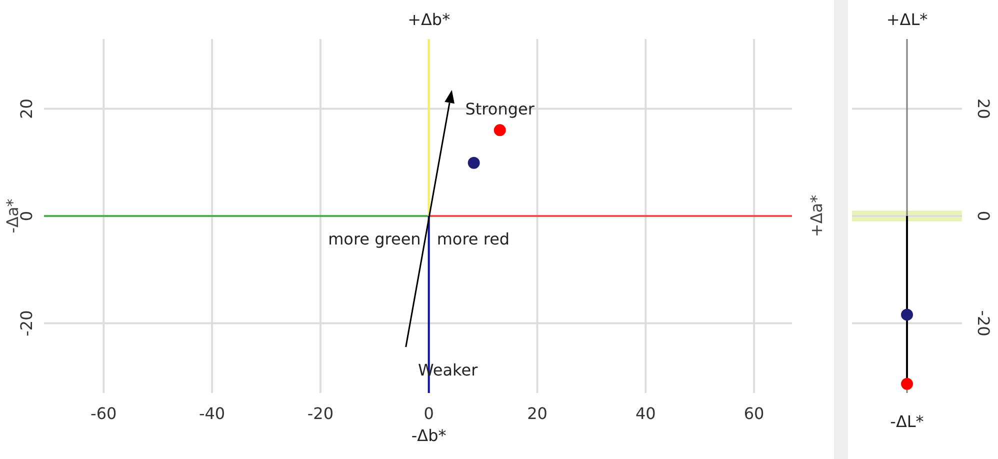  I want to click on chart-title: +ΔL*, so click(907, 19).